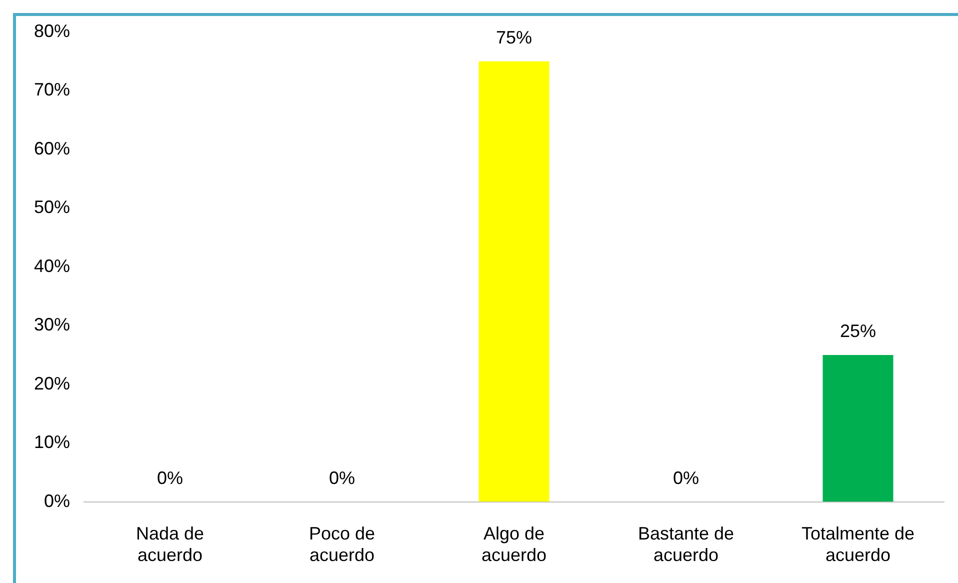 The width and height of the screenshot is (958, 583). Describe the element at coordinates (52, 30) in the screenshot. I see `y-tick-label: 80%` at that location.